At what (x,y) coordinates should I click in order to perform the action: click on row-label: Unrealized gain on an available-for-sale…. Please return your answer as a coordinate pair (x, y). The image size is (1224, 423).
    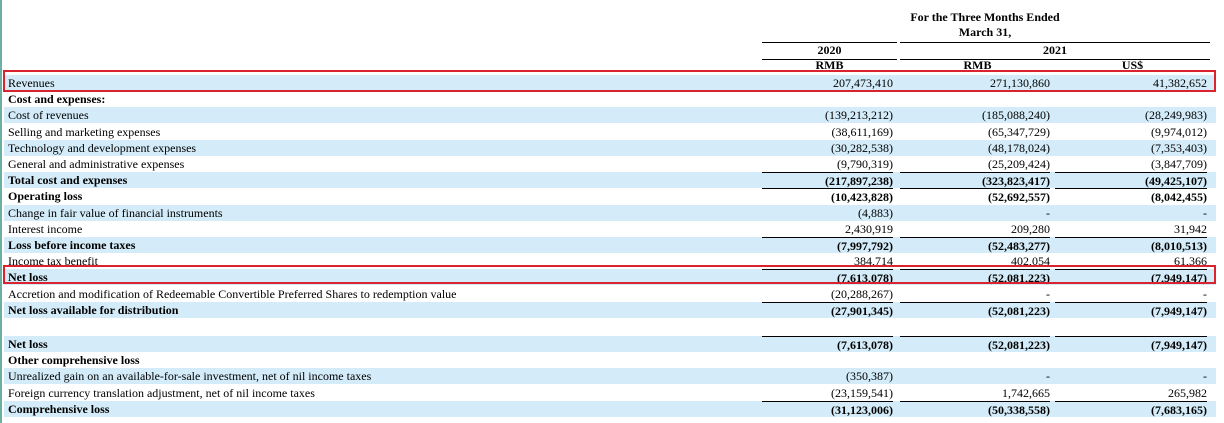
    Looking at the image, I should click on (190, 376).